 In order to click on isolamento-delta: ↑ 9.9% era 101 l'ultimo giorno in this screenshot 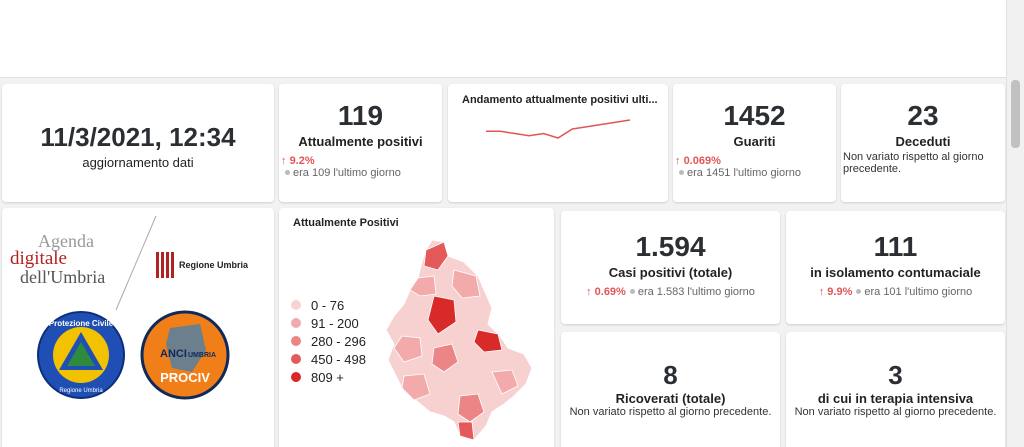, I will do `click(895, 292)`.